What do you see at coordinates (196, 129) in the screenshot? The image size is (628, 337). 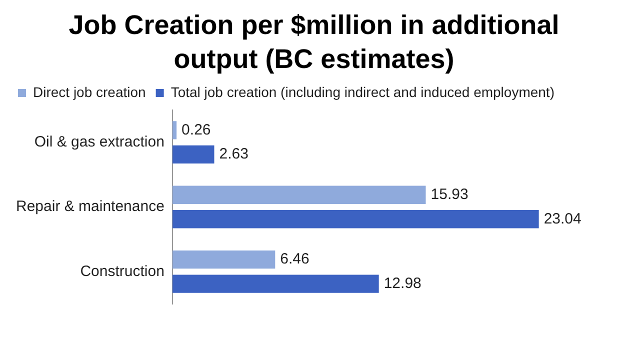 I see `data-label: 0.26` at bounding box center [196, 129].